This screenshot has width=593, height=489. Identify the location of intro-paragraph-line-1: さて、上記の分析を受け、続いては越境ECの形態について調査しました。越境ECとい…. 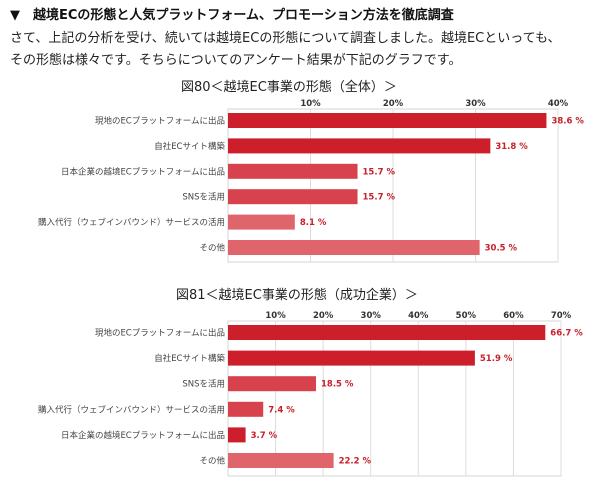
(285, 38).